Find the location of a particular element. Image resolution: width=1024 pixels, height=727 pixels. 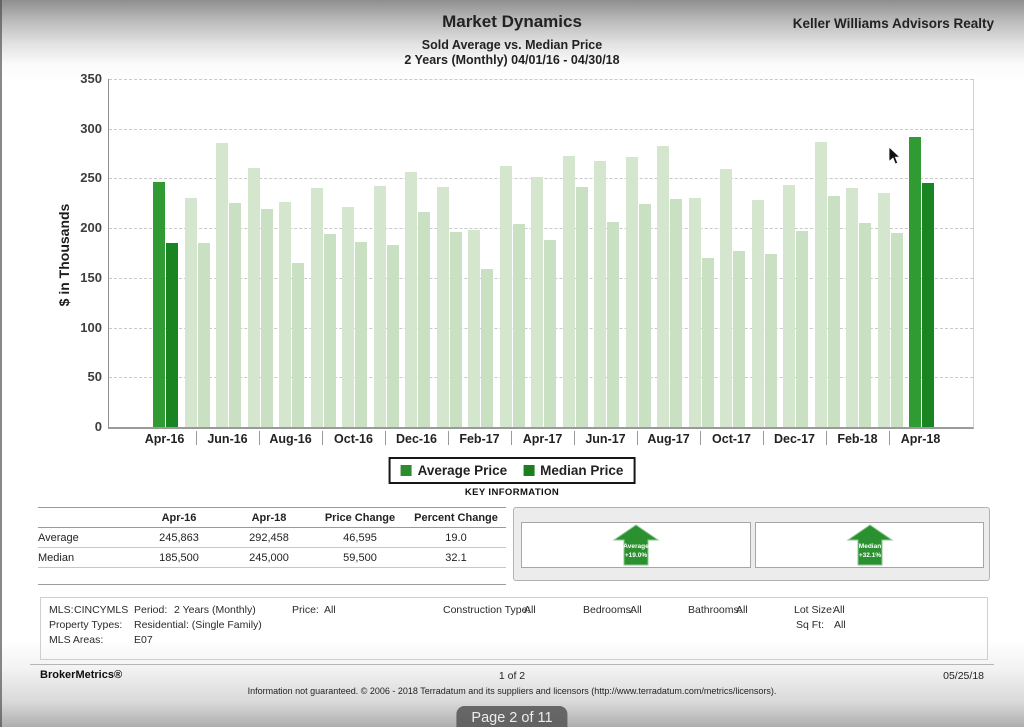

y-tick-label: 350 is located at coordinates (91, 78).